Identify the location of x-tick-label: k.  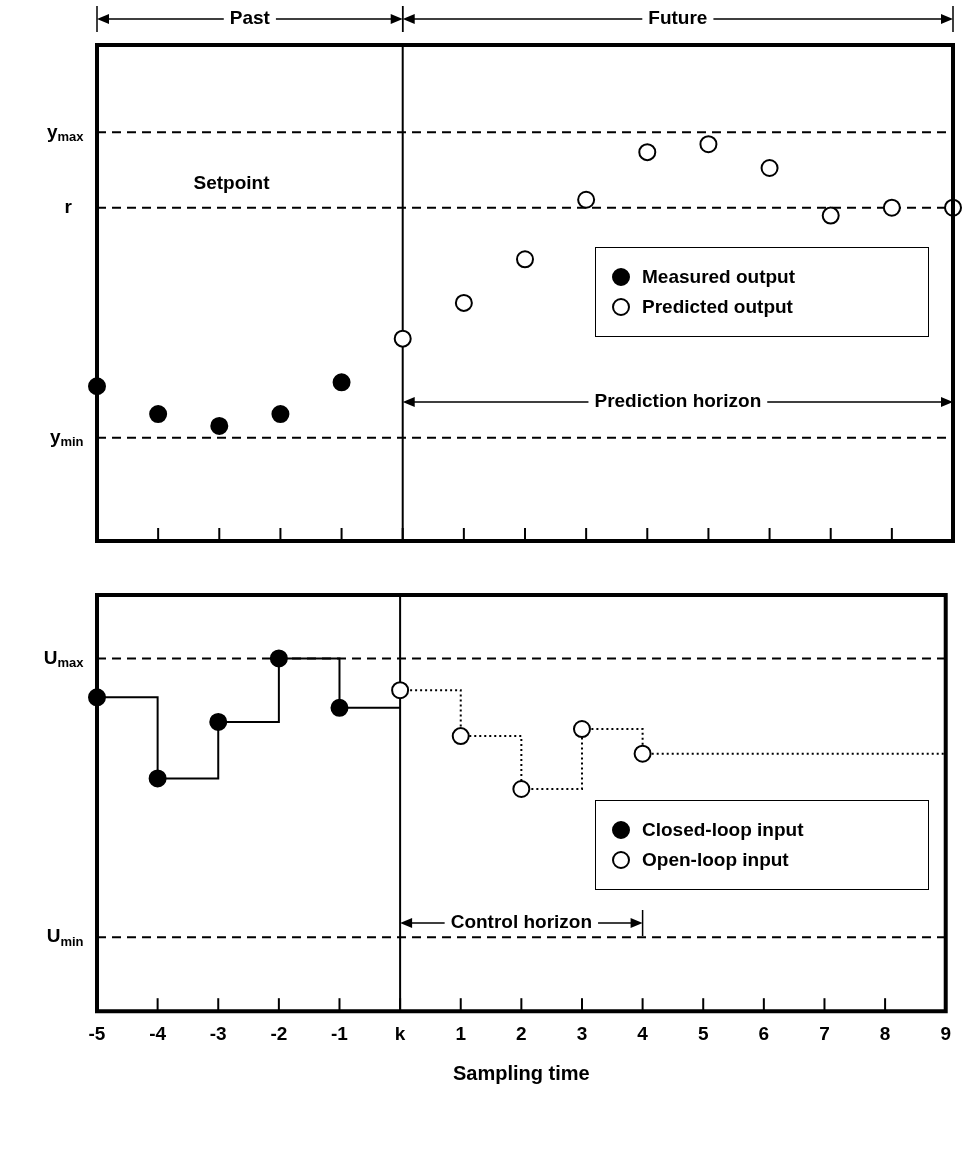
(400, 1033).